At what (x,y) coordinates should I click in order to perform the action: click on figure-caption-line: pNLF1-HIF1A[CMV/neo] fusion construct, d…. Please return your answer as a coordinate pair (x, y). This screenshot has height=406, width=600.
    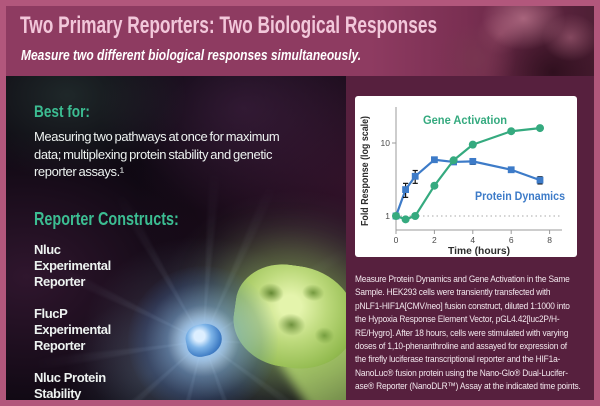
    Looking at the image, I should click on (462, 306).